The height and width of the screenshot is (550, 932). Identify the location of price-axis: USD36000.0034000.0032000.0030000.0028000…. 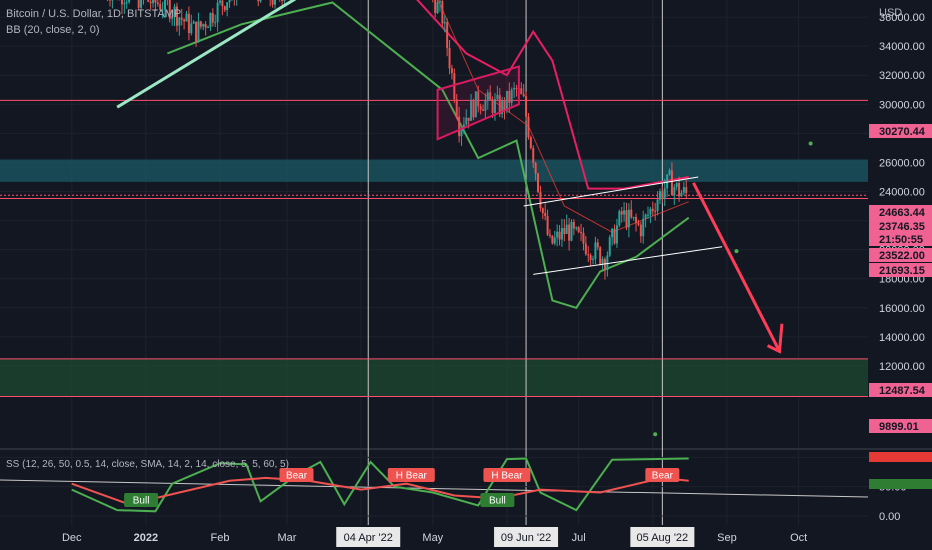
(900, 265).